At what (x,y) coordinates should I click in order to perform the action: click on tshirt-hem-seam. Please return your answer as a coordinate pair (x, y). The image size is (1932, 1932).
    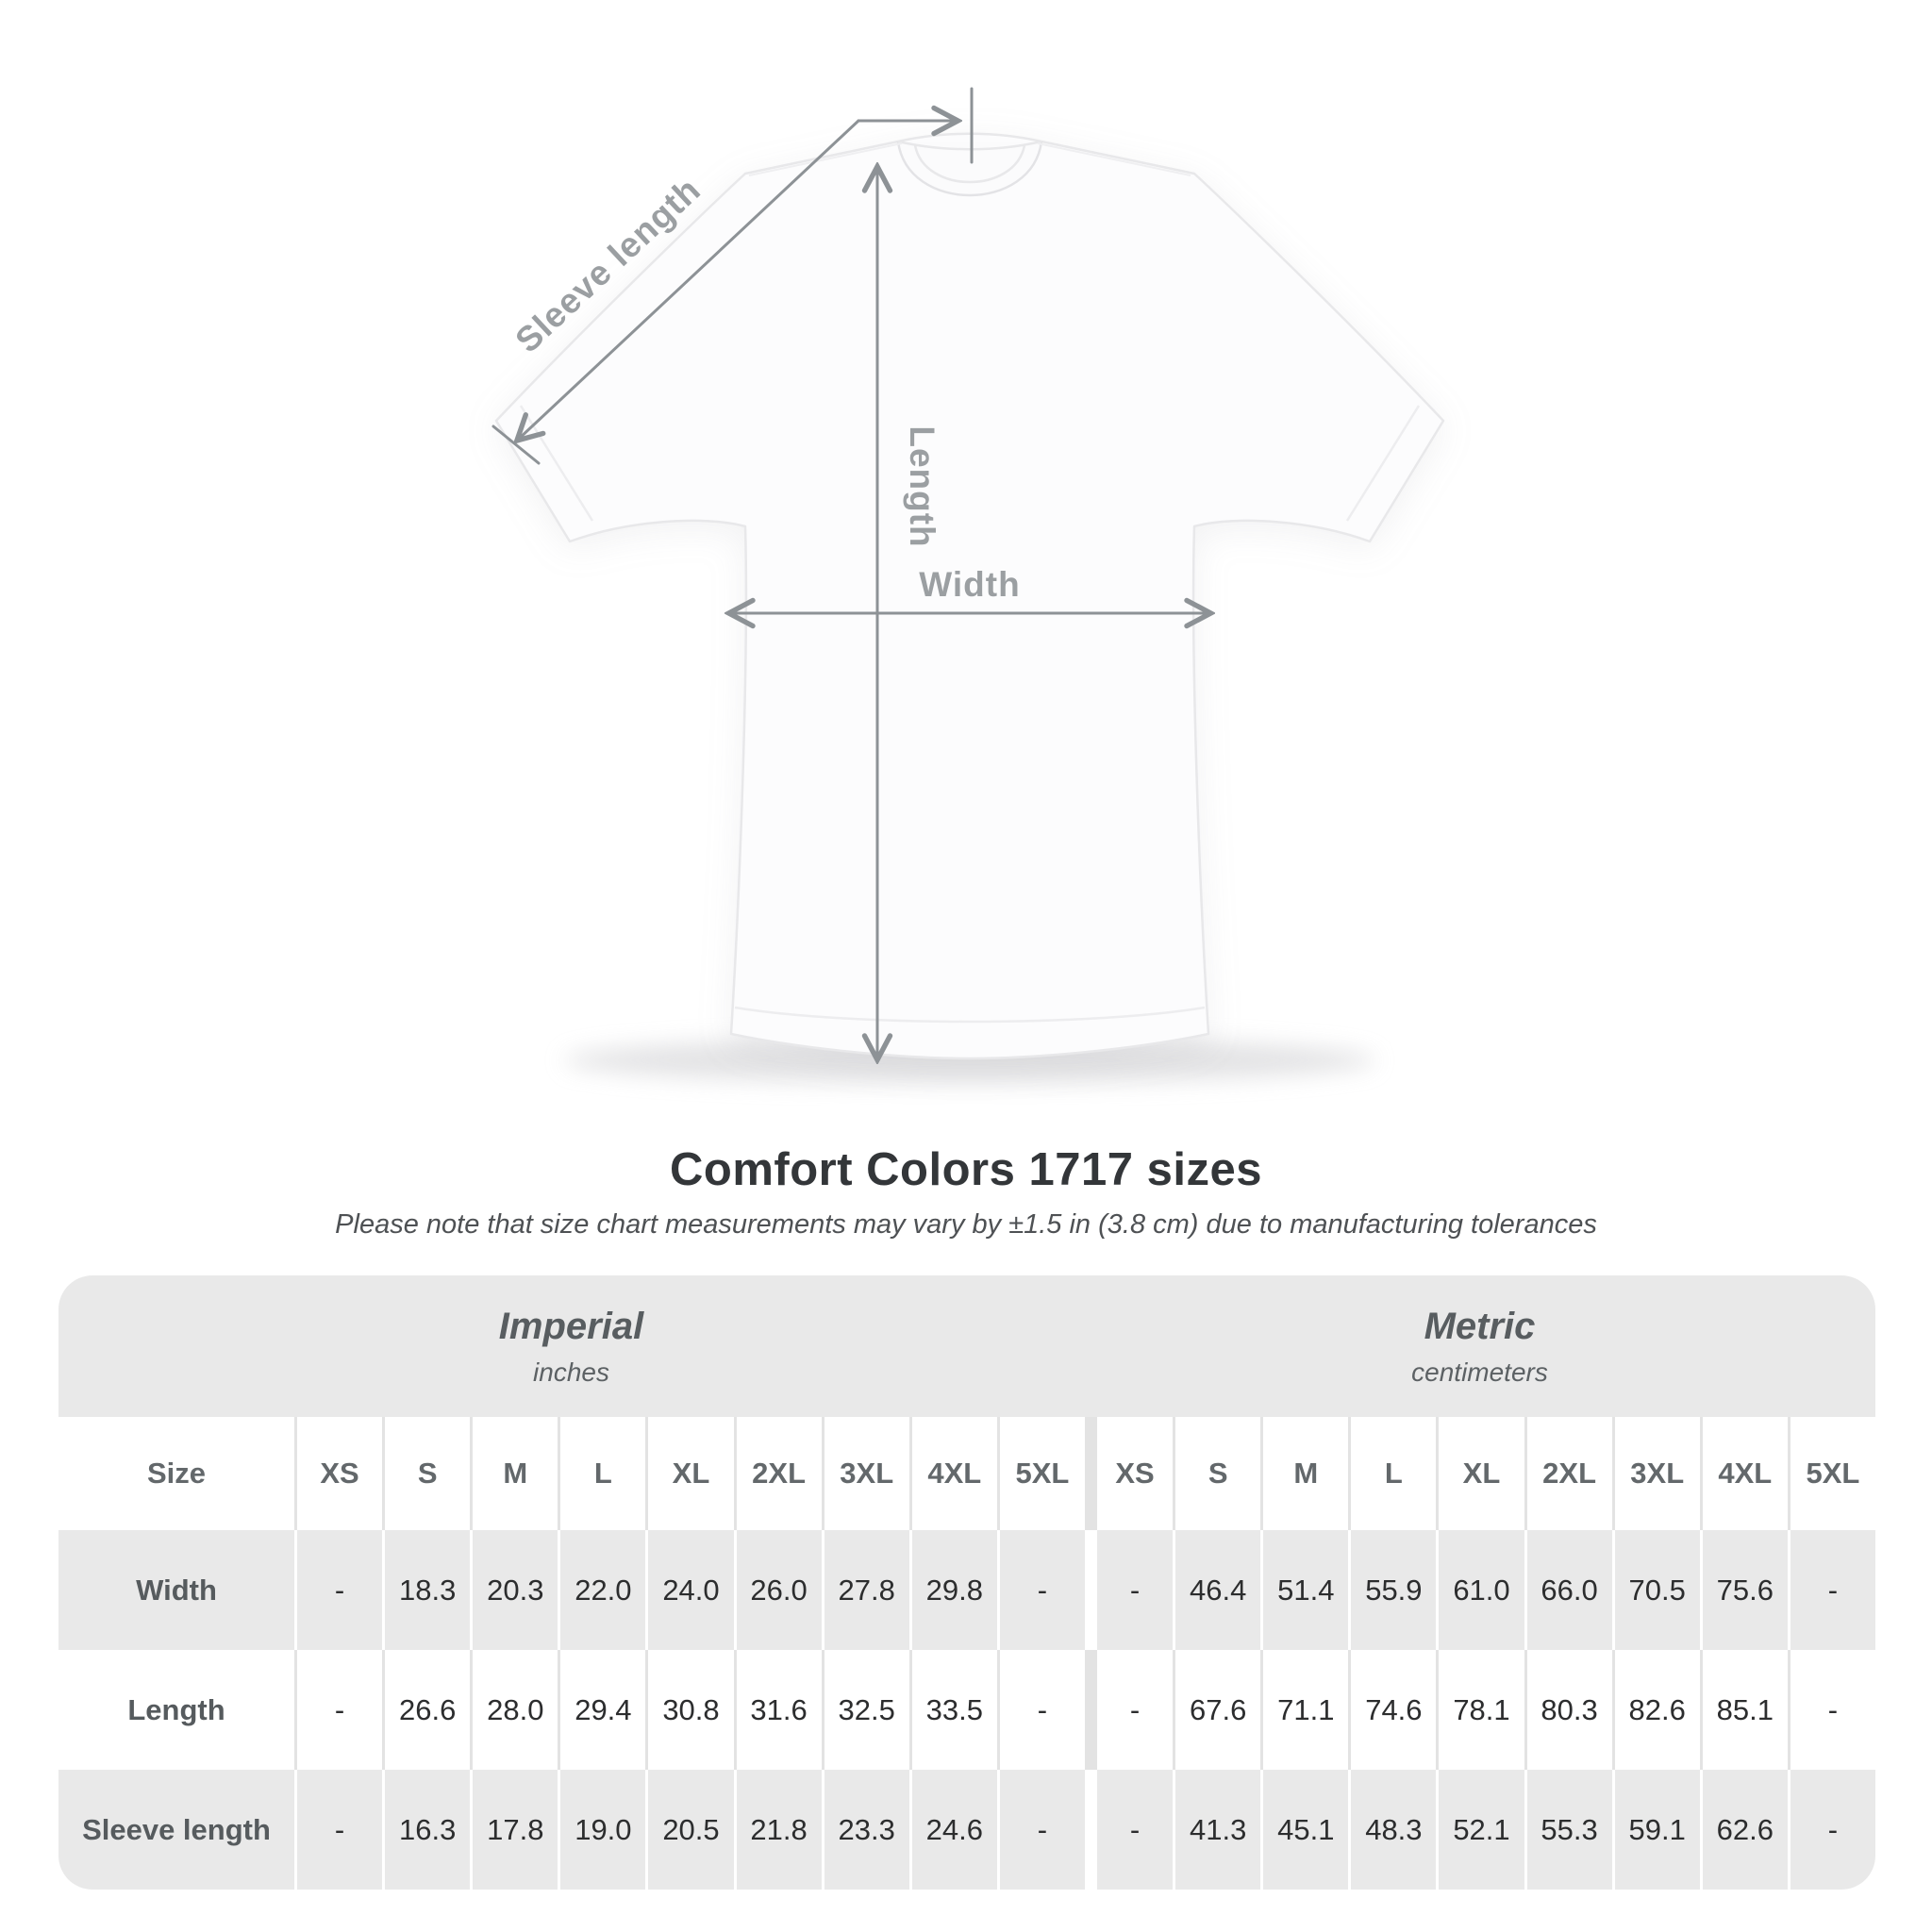
    Looking at the image, I should click on (970, 1015).